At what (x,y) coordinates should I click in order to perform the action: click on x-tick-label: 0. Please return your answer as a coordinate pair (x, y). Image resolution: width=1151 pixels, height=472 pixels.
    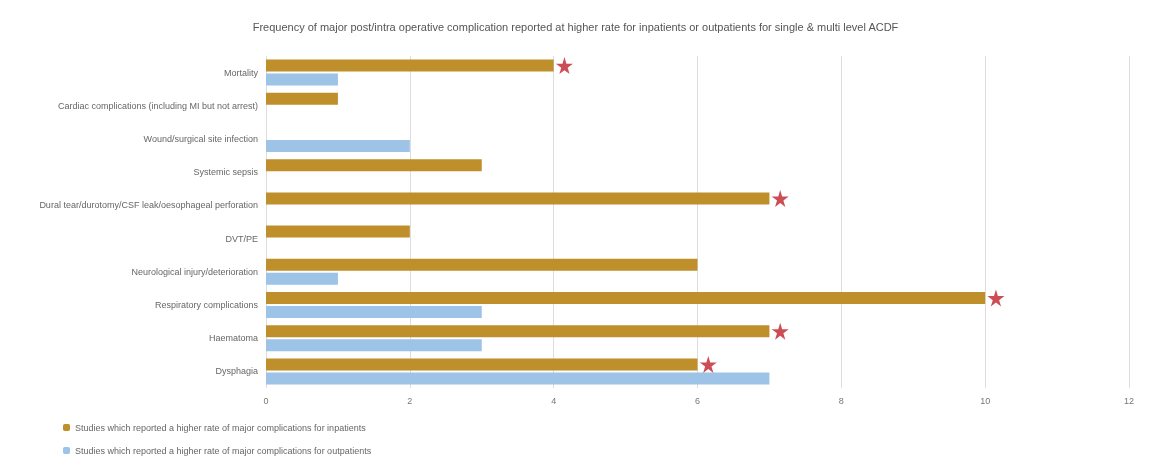
    Looking at the image, I should click on (266, 400).